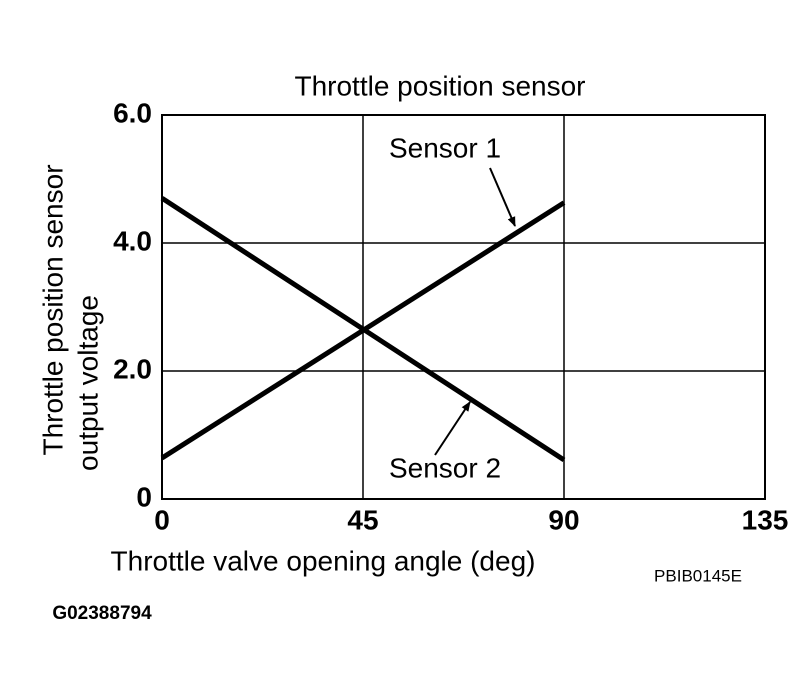 The width and height of the screenshot is (808, 699). What do you see at coordinates (698, 575) in the screenshot?
I see `annotation: PBIB0145E` at bounding box center [698, 575].